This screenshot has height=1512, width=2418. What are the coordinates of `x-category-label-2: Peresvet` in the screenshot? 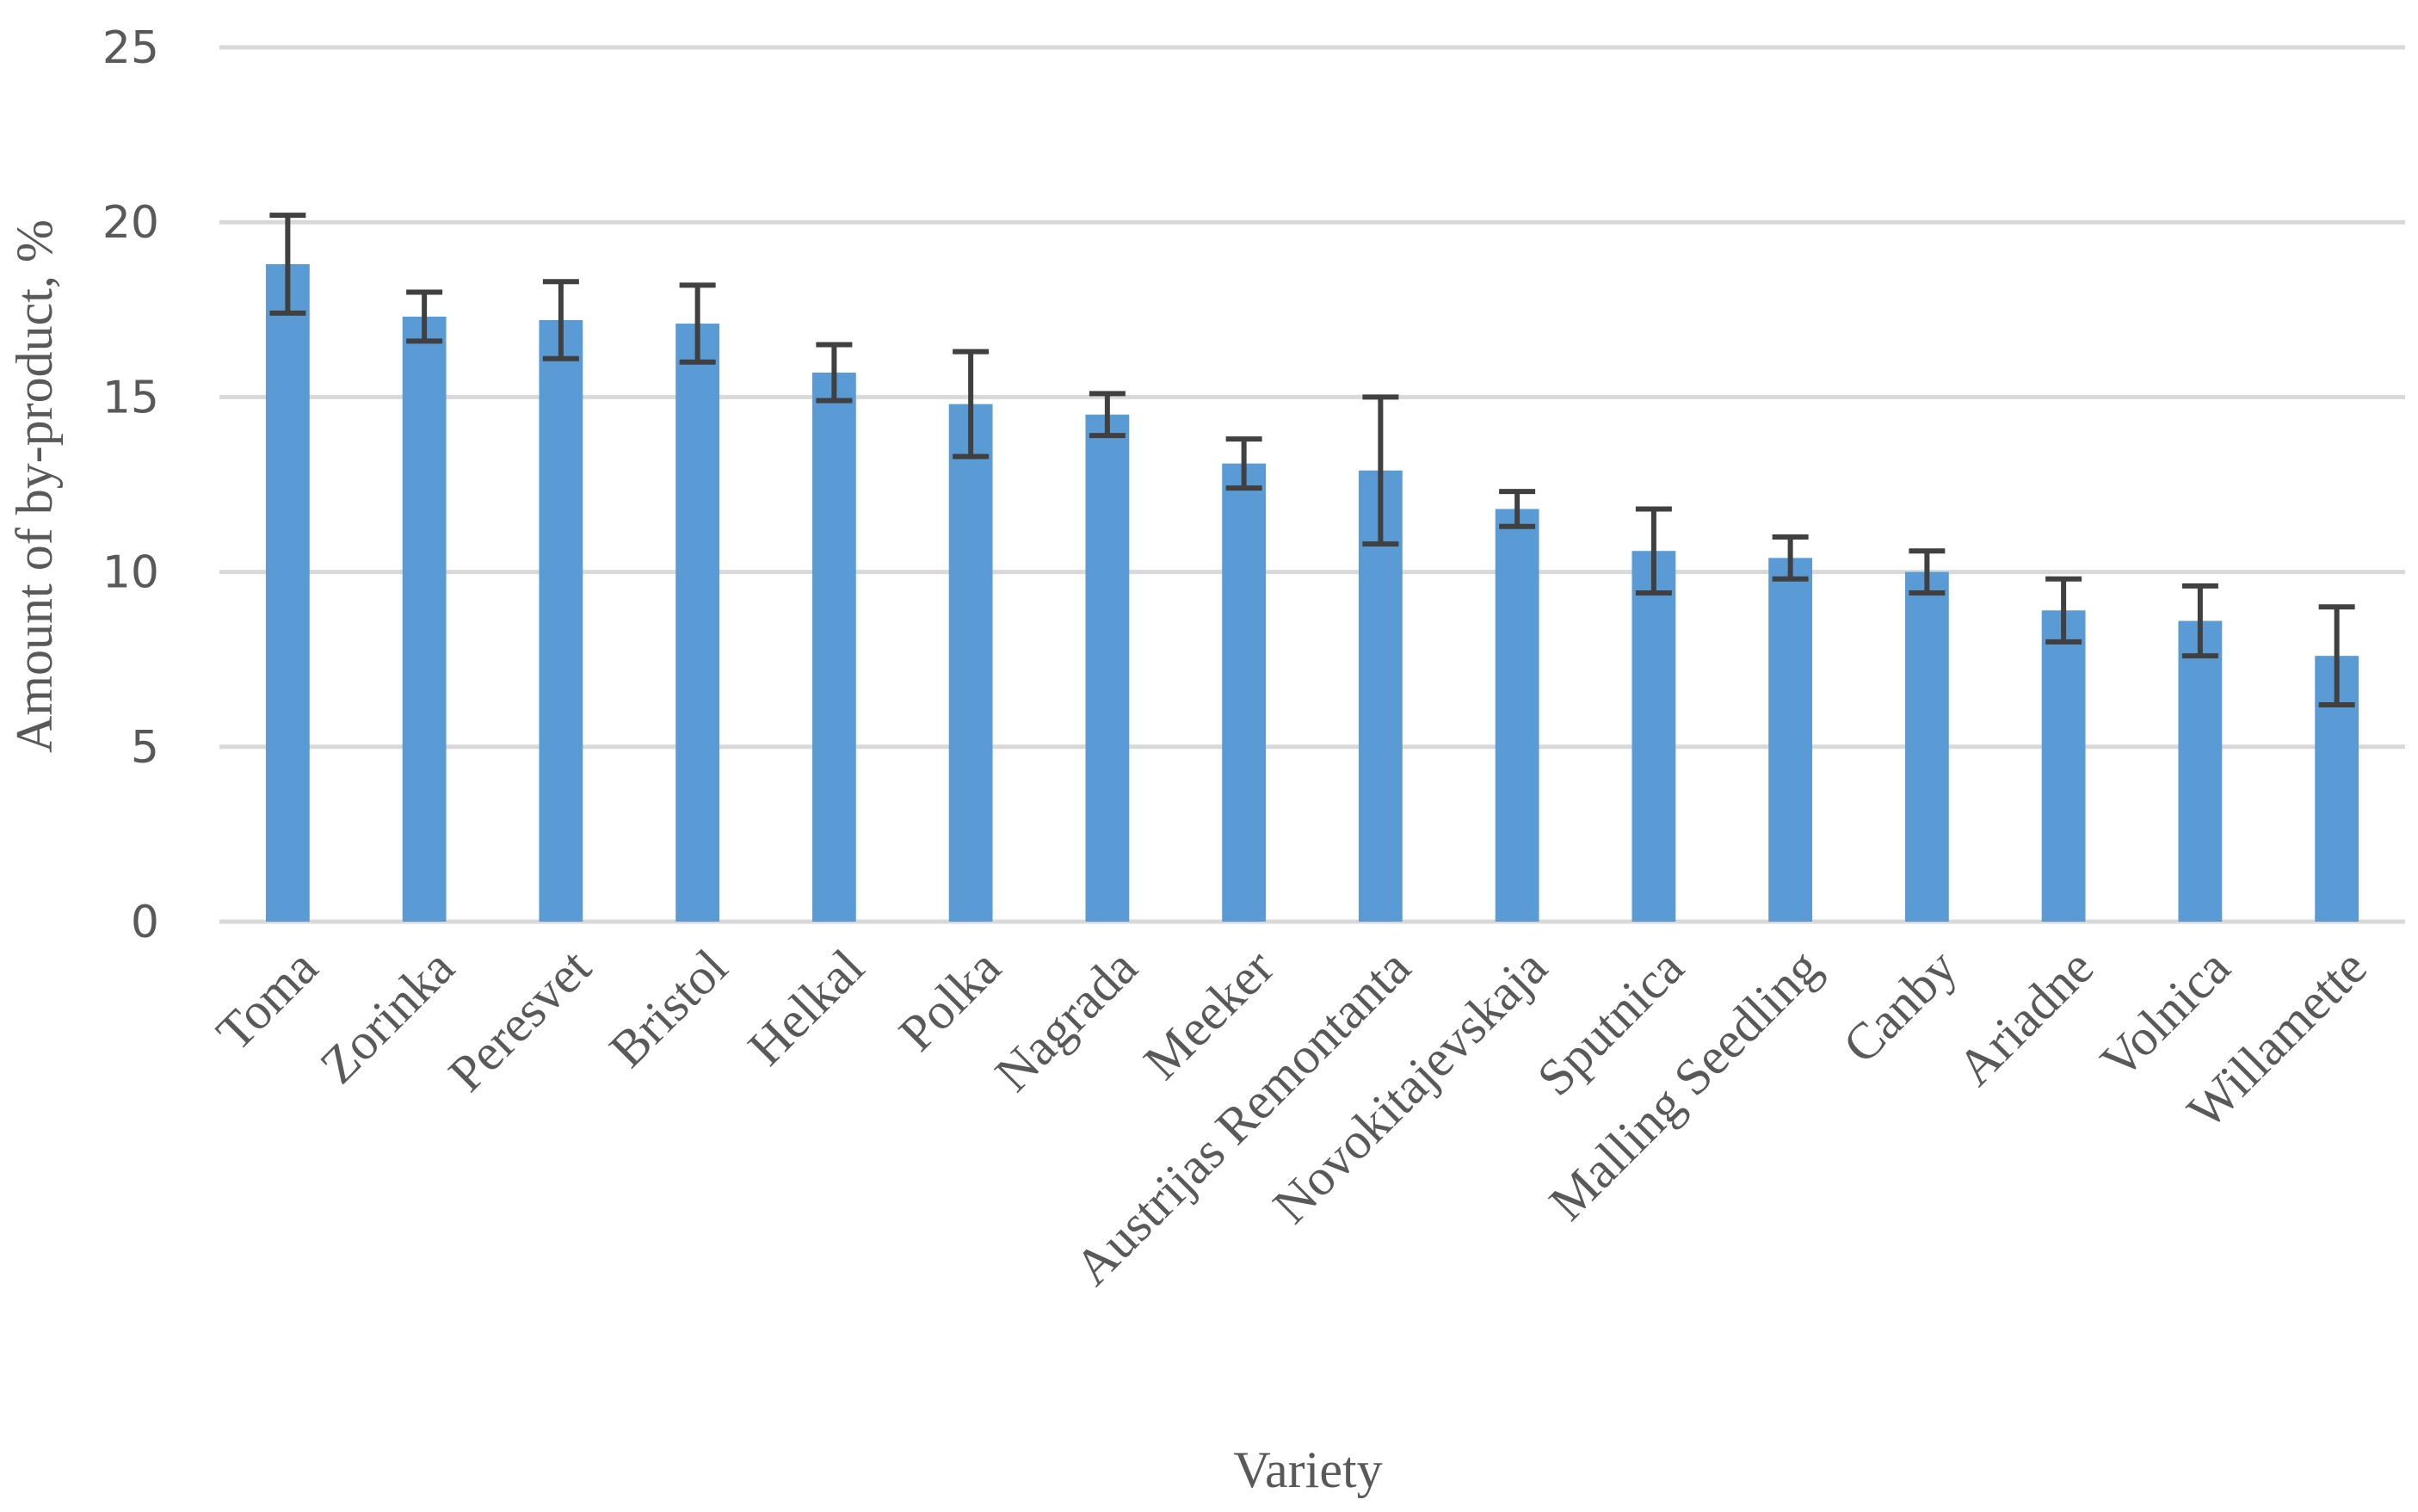 It's located at (520, 1020).